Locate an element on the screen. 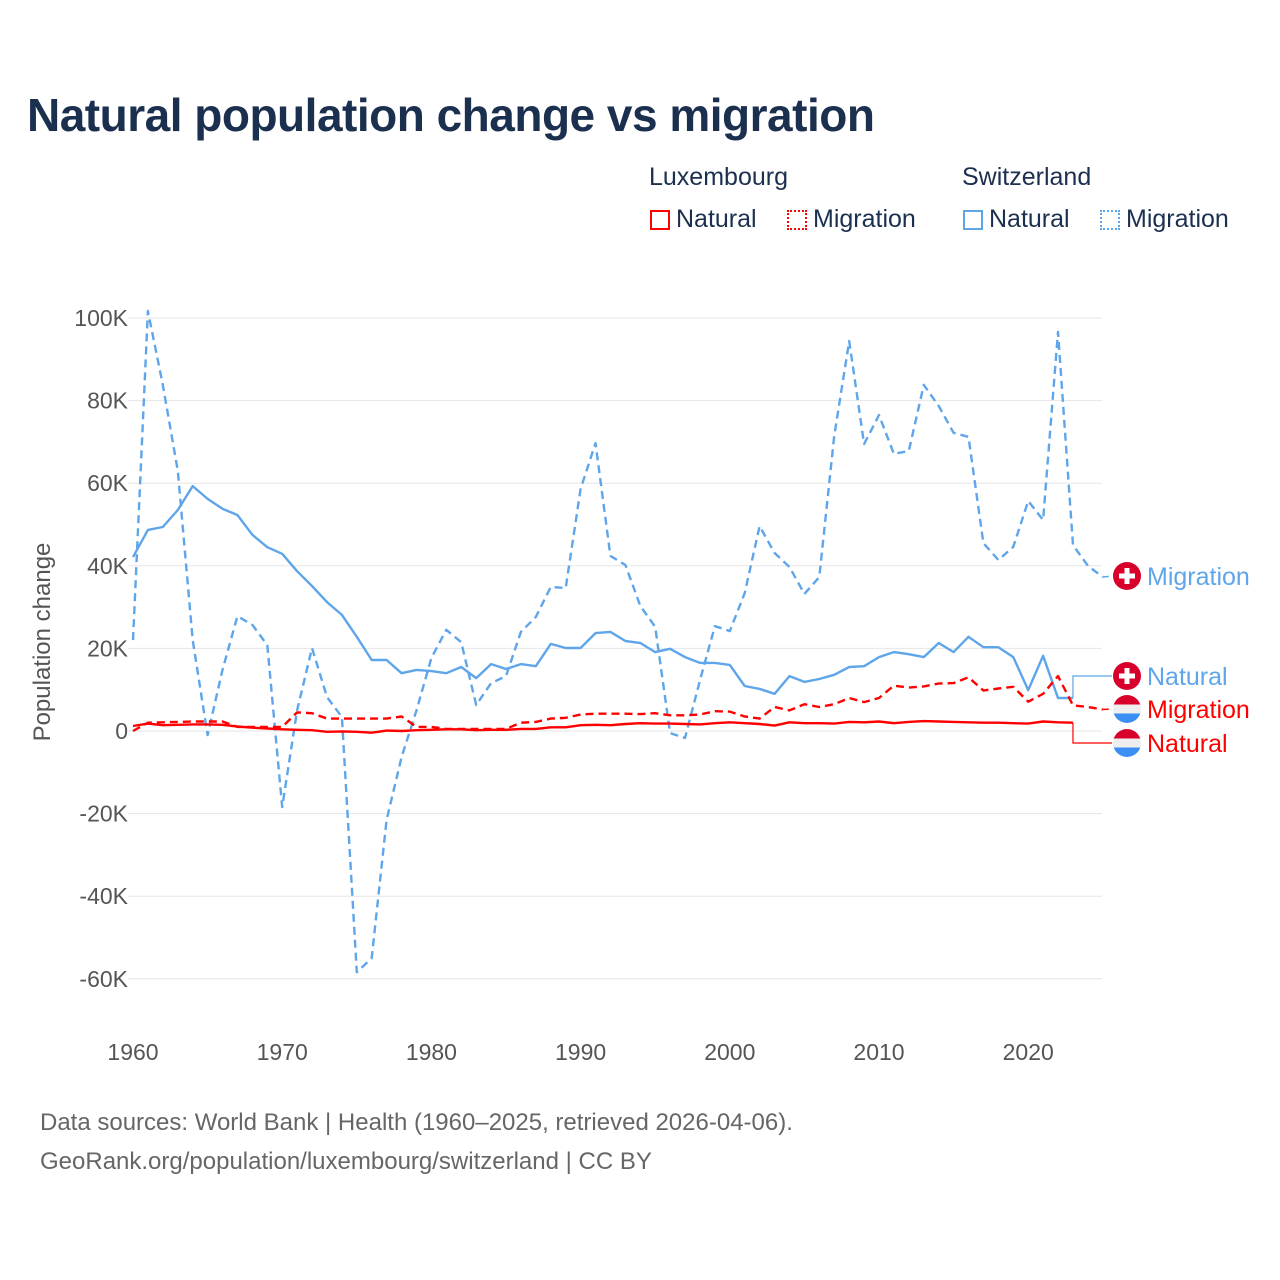 This screenshot has height=1280, width=1280. y-tick-label: -20K is located at coordinates (103, 814).